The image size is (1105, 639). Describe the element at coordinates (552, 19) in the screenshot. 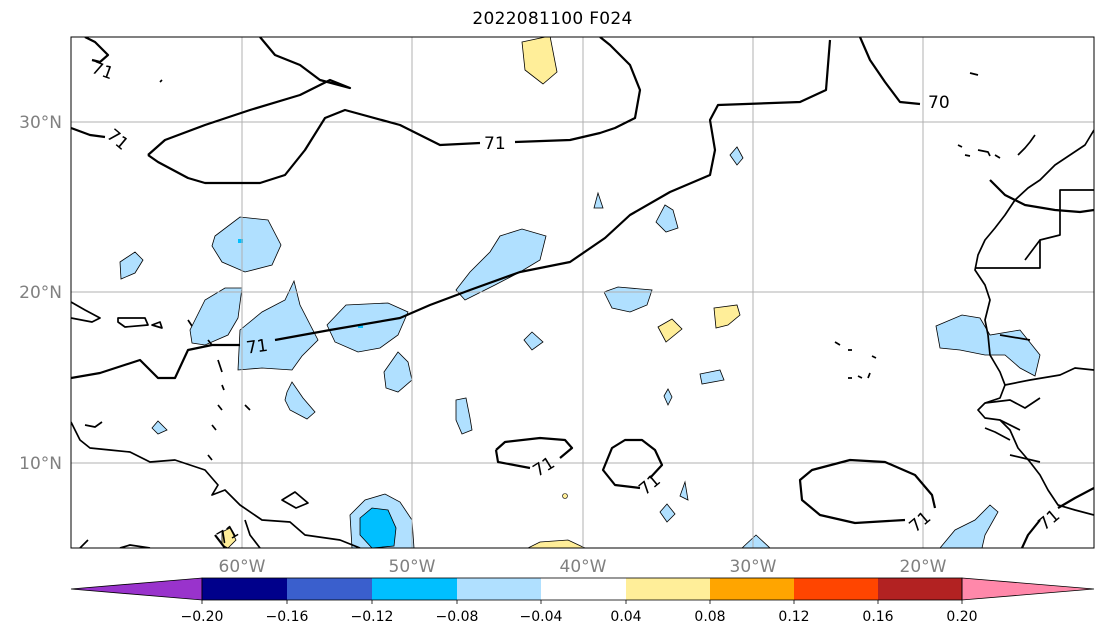

I see `map-title: 2022081100 F024` at that location.